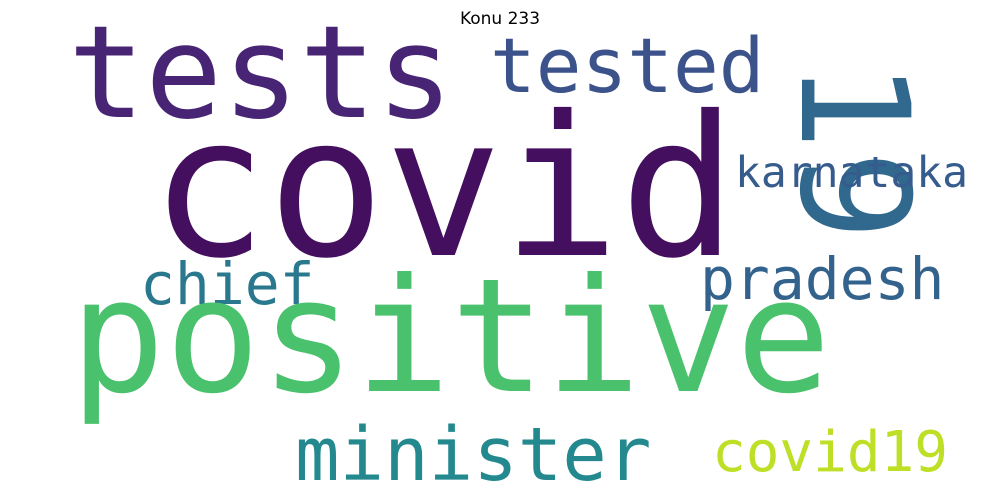 The image size is (1000, 500). I want to click on word-covid19: covid19, so click(830, 452).